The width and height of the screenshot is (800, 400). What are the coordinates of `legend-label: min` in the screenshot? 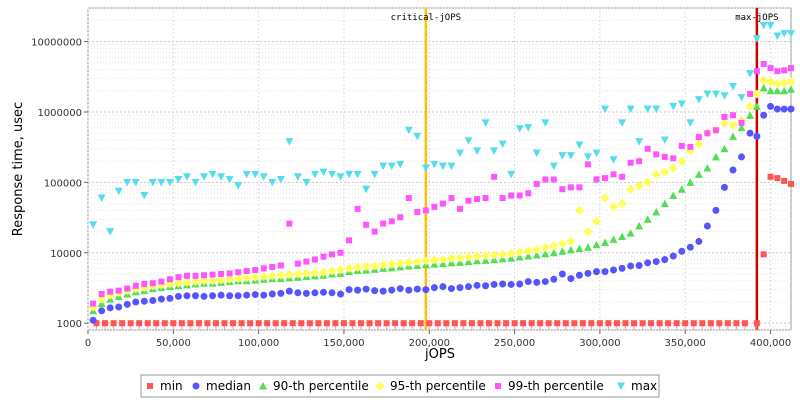 It's located at (171, 386).